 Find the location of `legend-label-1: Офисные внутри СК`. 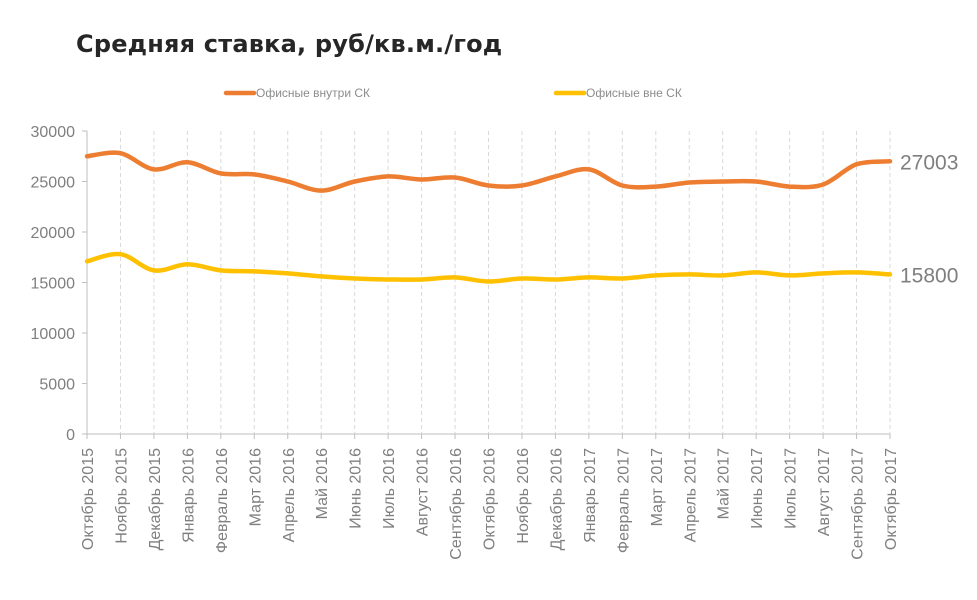

legend-label-1: Офисные внутри СК is located at coordinates (313, 93).